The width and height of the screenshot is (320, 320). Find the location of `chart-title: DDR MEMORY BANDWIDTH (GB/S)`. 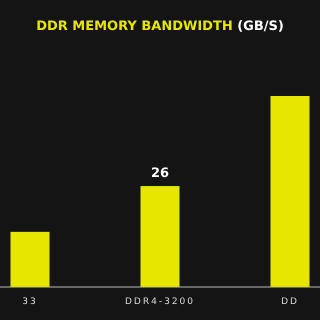

chart-title: DDR MEMORY BANDWIDTH (GB/S) is located at coordinates (160, 26).